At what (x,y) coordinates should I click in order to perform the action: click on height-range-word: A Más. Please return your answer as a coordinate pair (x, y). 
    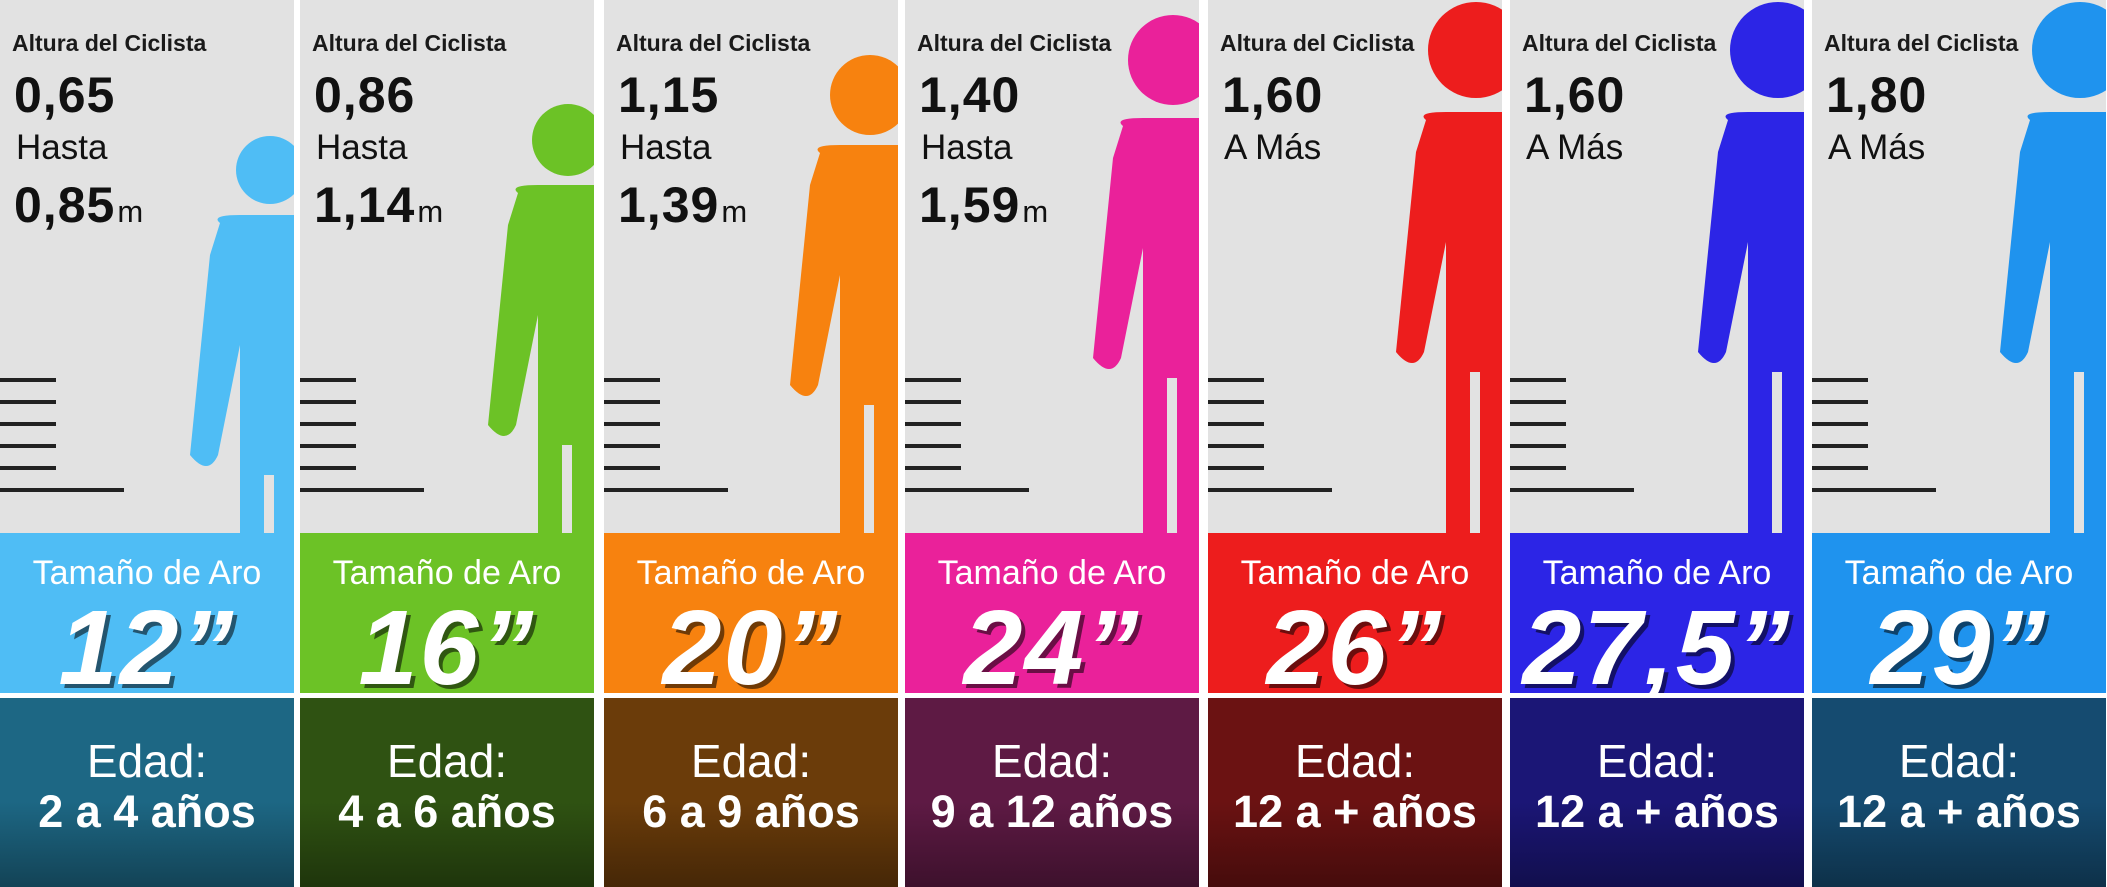
    Looking at the image, I should click on (1273, 147).